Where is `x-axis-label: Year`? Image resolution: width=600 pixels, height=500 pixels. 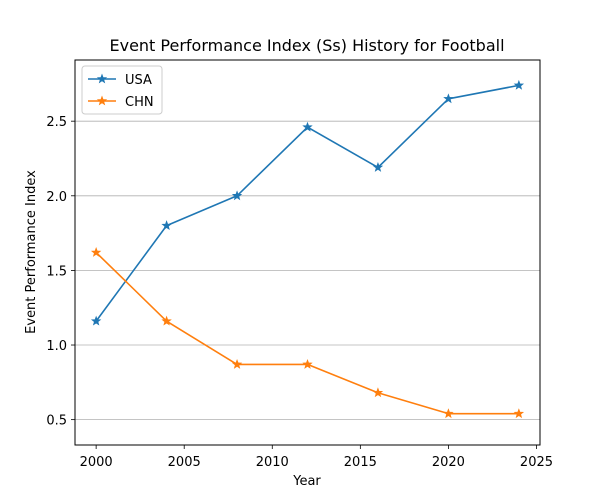
x-axis-label: Year is located at coordinates (306, 481).